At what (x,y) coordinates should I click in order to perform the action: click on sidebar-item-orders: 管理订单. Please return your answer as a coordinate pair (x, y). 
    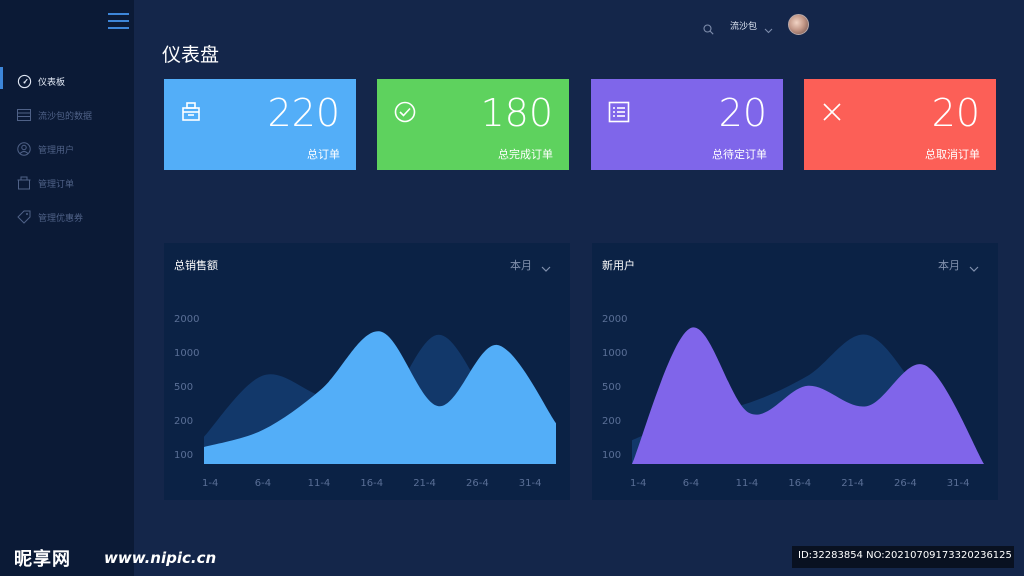
    Looking at the image, I should click on (67, 183).